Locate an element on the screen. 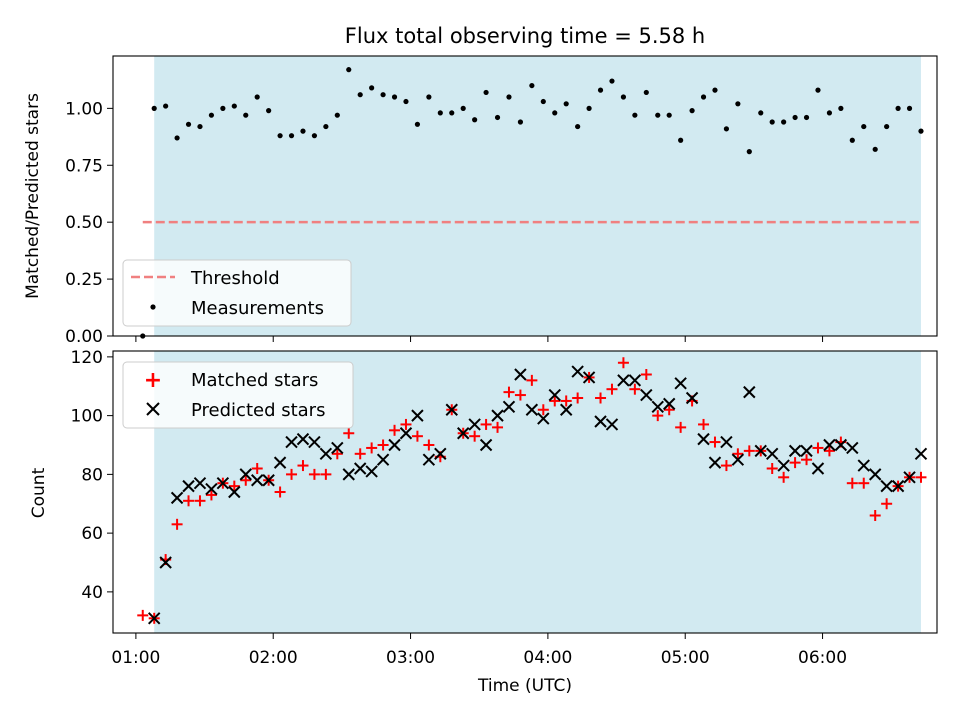  top-legend-box is located at coordinates (237, 293).